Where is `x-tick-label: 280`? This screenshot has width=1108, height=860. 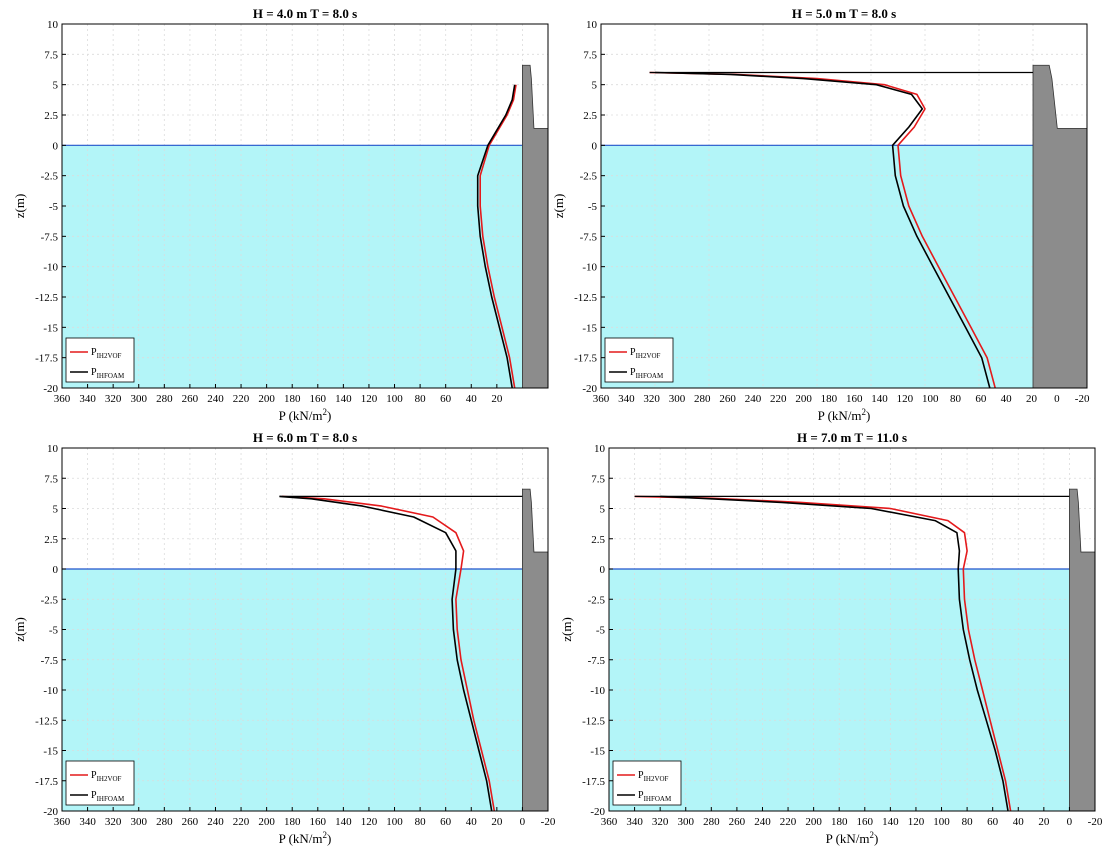 x-tick-label: 280 is located at coordinates (164, 822).